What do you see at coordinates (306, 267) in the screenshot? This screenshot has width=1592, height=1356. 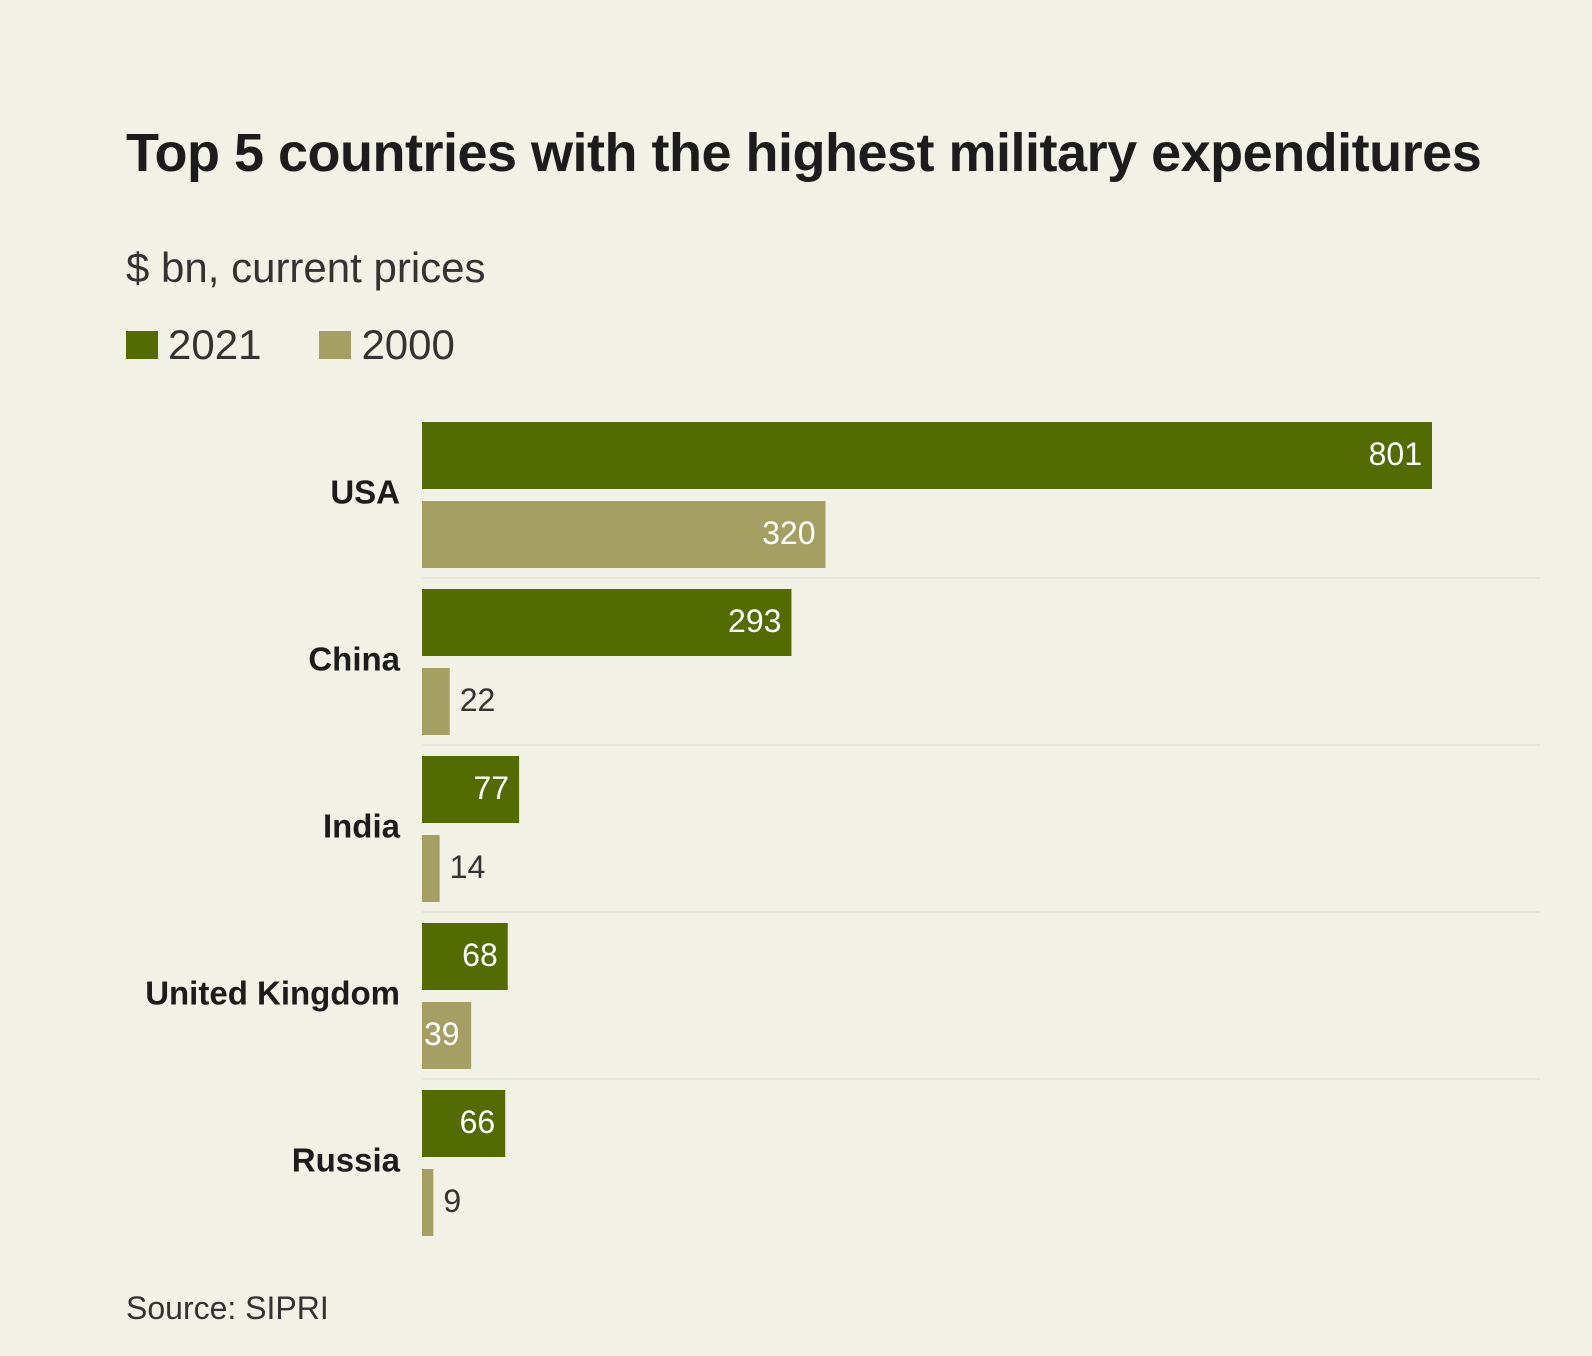 I see `chart-subtitle: $ bn, current prices` at bounding box center [306, 267].